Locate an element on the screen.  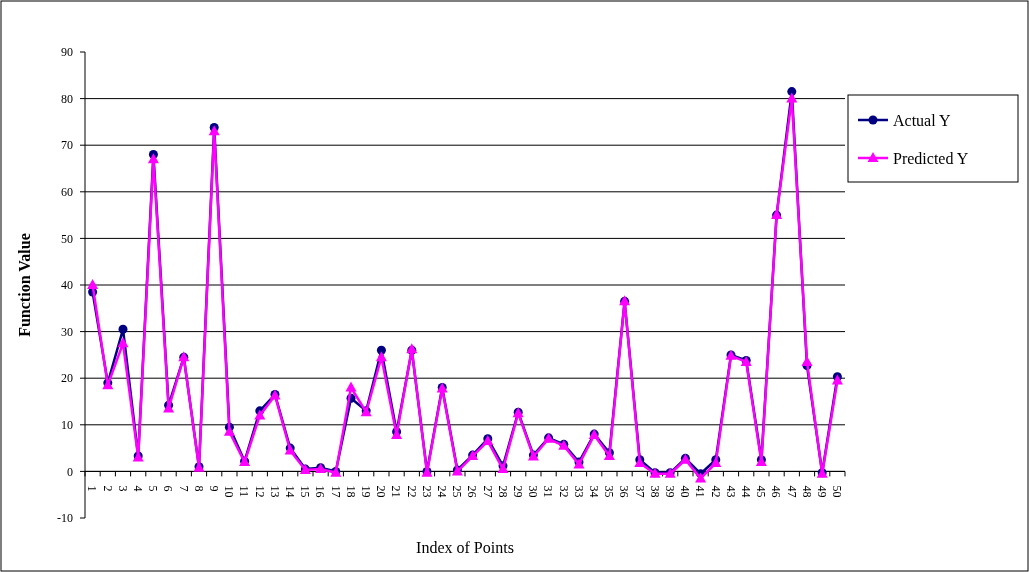
x-tick-label: 17 is located at coordinates (335, 491).